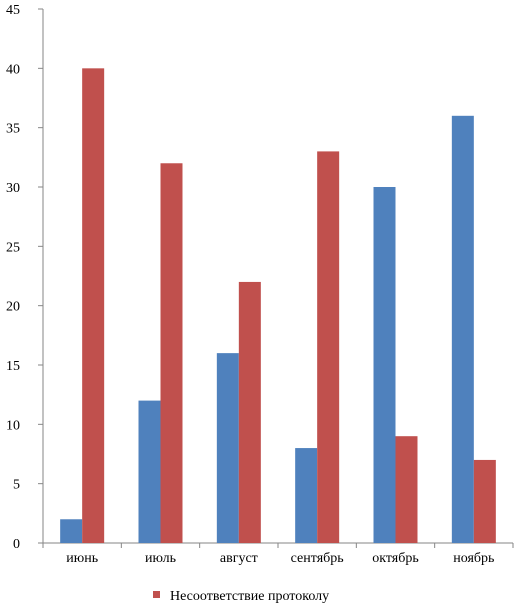 The height and width of the screenshot is (608, 517). What do you see at coordinates (13, 10) in the screenshot?
I see `y-tick-label: 45` at bounding box center [13, 10].